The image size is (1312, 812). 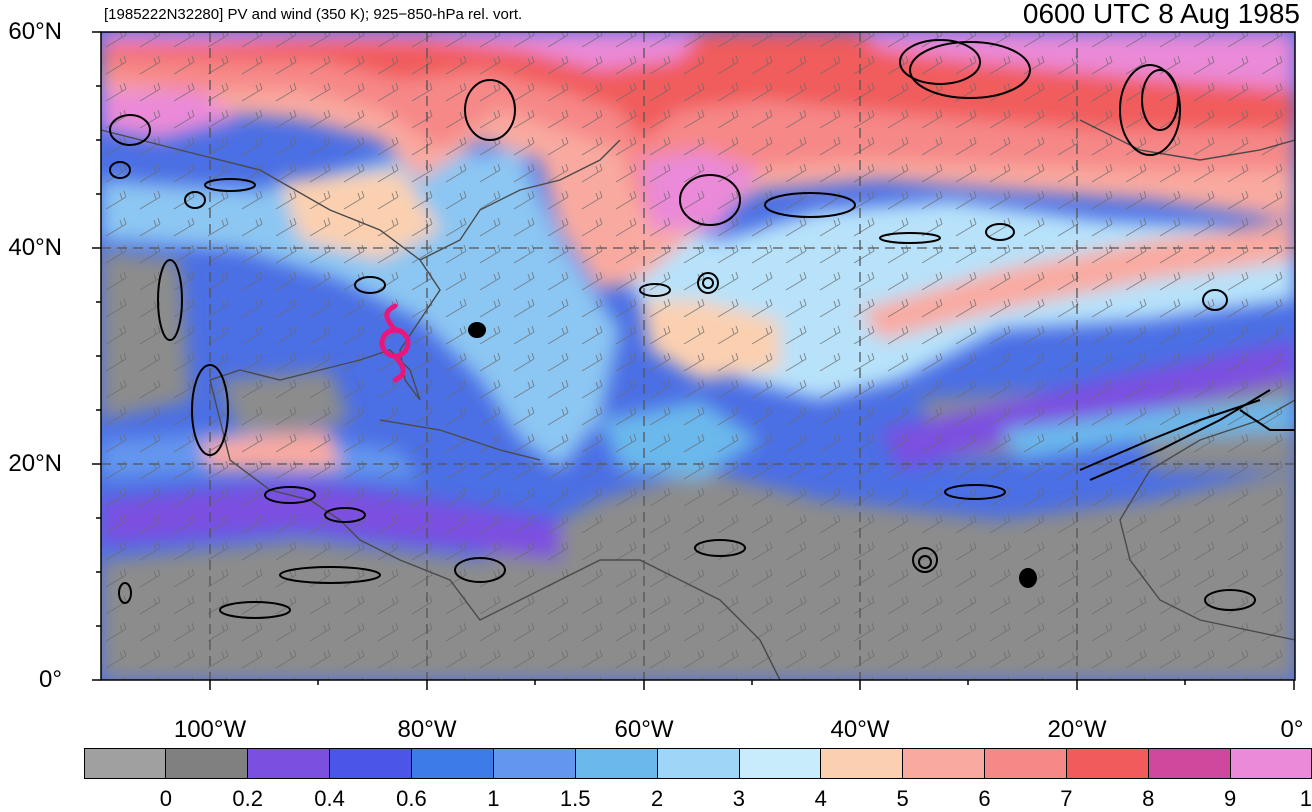 What do you see at coordinates (35, 31) in the screenshot?
I see `lat-label: 60°N` at bounding box center [35, 31].